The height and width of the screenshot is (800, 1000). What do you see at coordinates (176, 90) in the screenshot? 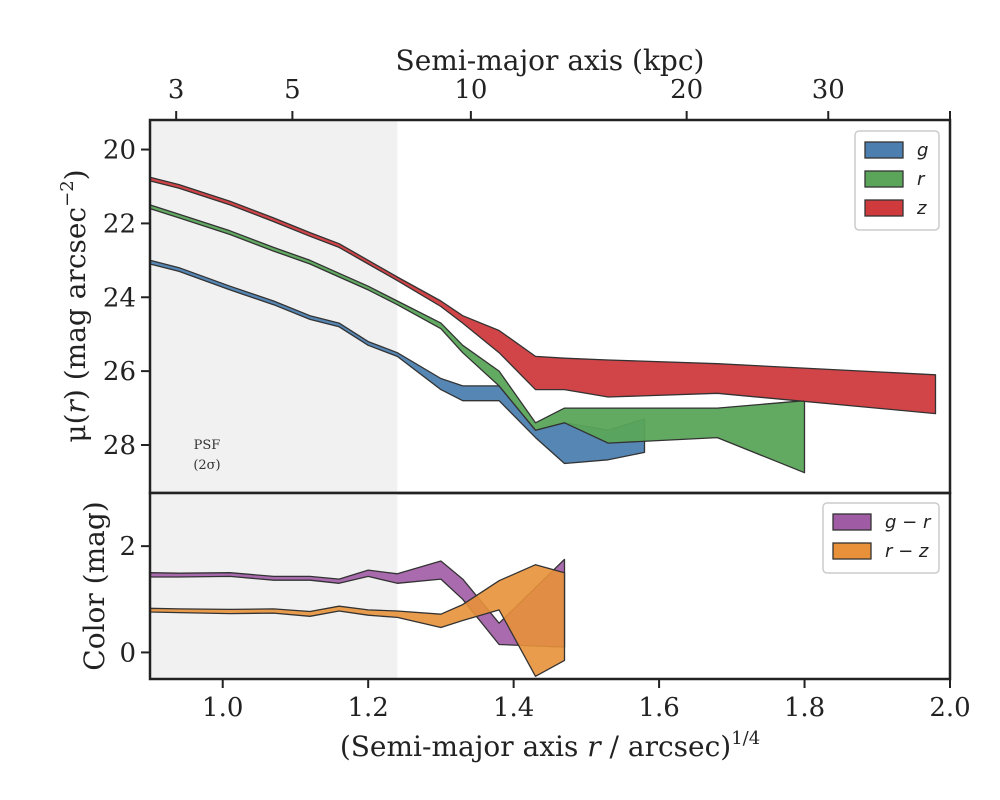
I see `kpc-tick-label: 3` at bounding box center [176, 90].